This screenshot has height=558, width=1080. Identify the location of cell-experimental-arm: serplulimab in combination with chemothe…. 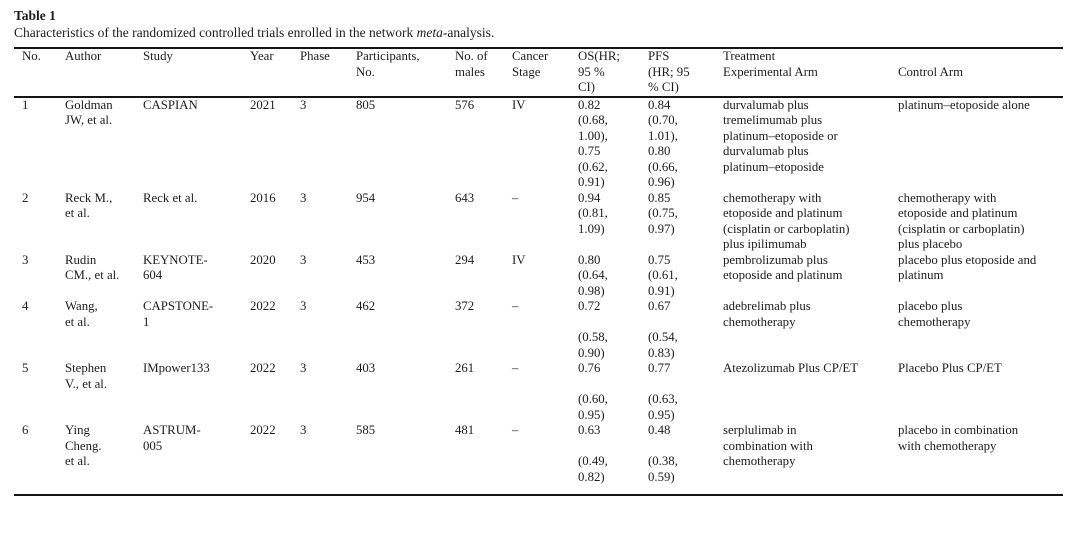
(802, 459).